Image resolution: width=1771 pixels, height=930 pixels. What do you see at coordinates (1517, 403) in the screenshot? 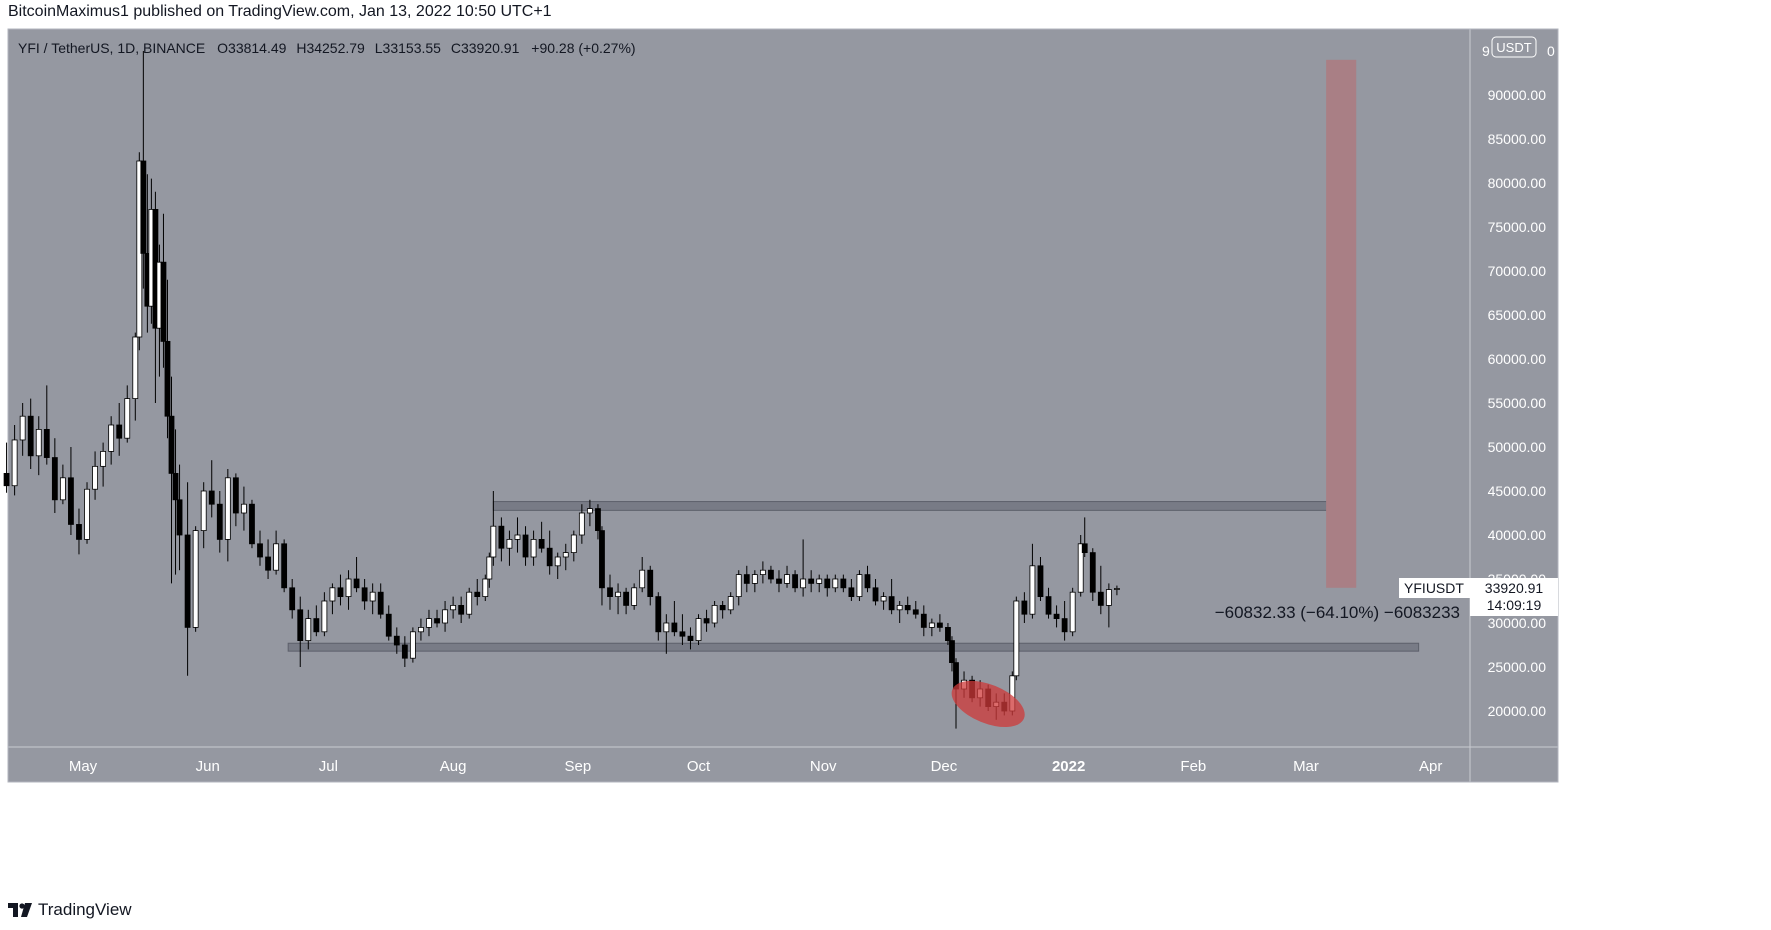
I see `y-tick-label: 55000.00` at bounding box center [1517, 403].